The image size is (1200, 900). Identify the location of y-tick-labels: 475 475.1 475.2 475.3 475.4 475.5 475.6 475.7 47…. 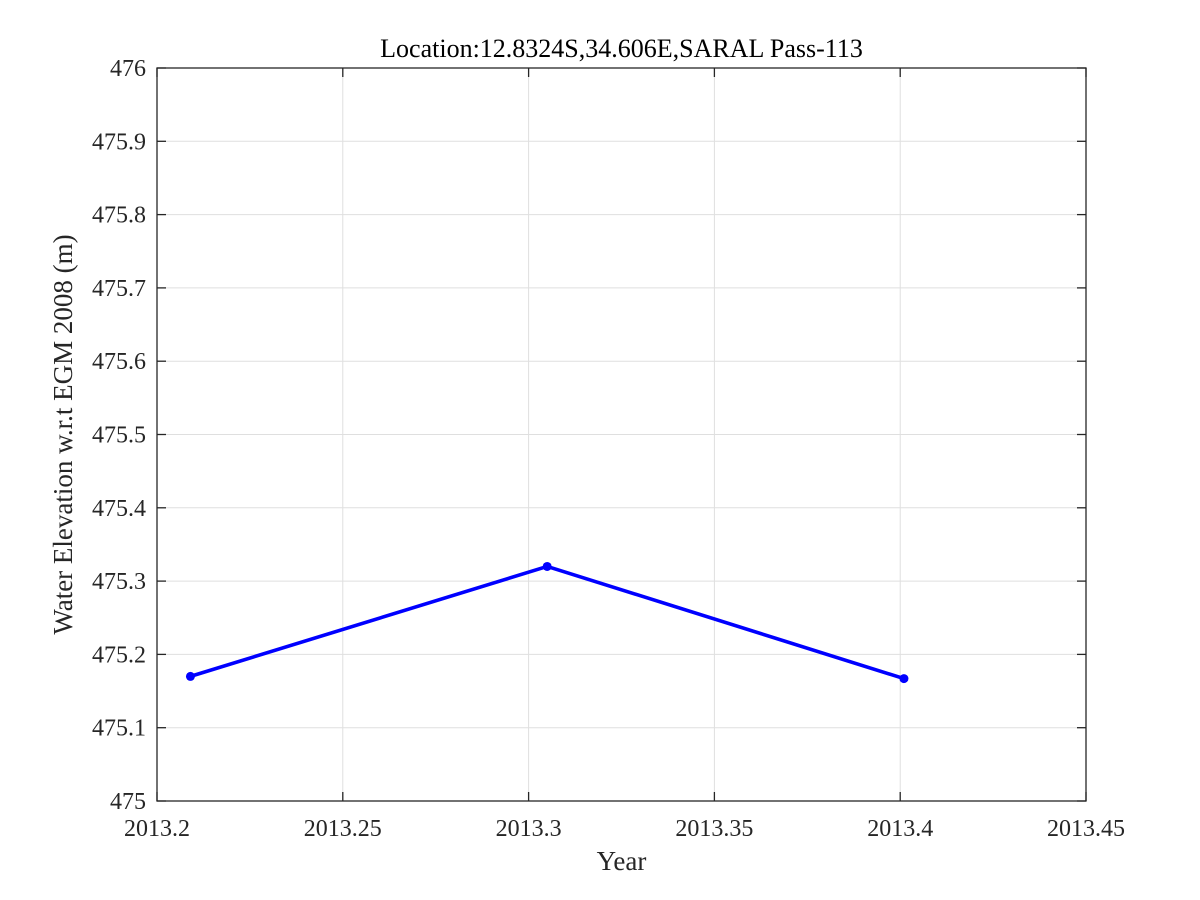
(119, 435).